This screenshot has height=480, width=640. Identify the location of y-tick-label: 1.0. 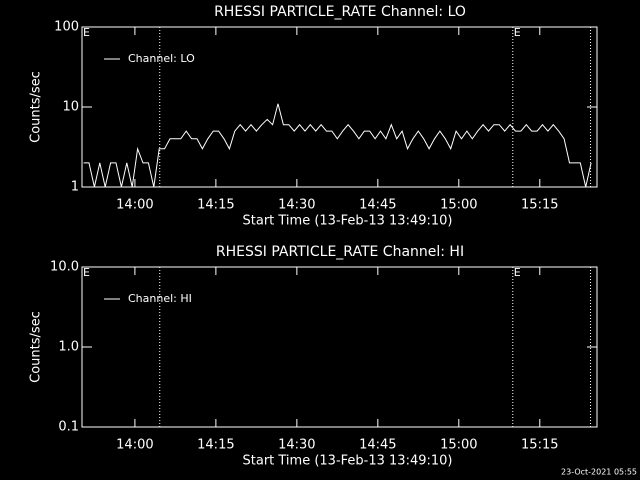
(68, 347).